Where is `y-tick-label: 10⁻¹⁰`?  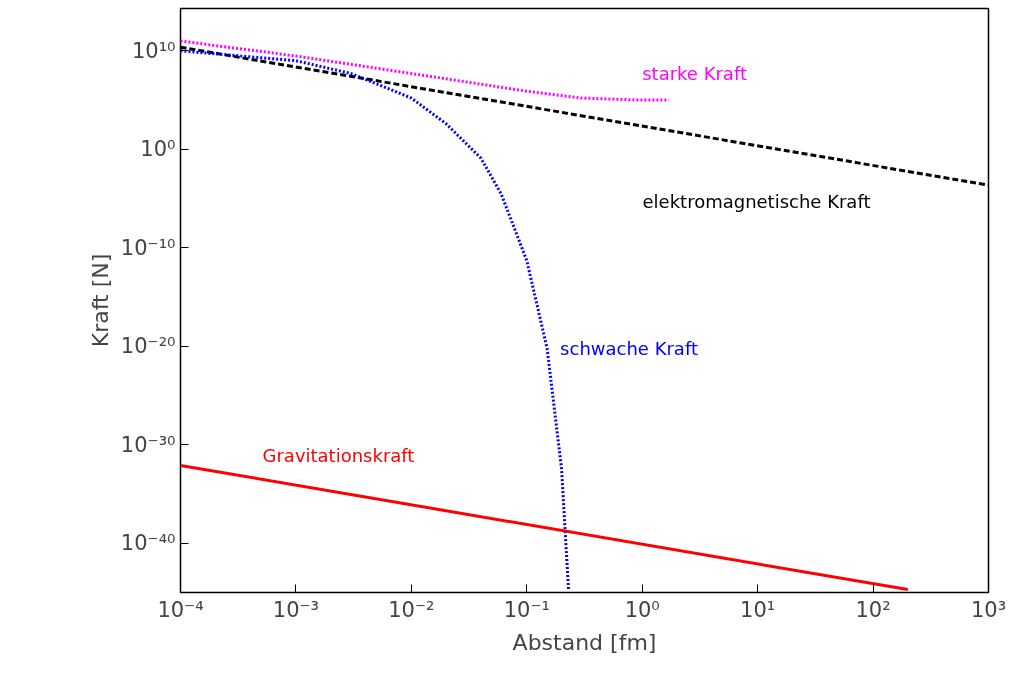
y-tick-label: 10⁻¹⁰ is located at coordinates (148, 247).